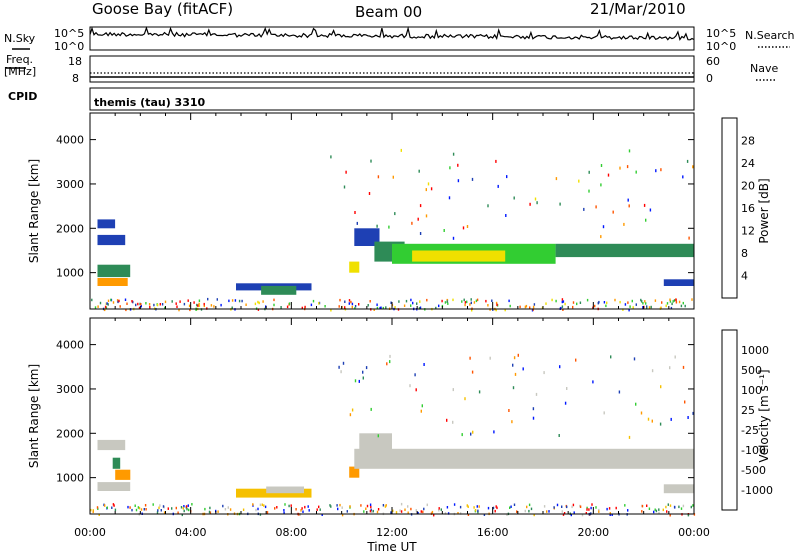 The height and width of the screenshot is (558, 800). Describe the element at coordinates (291, 532) in the screenshot. I see `x-tick-label: 08:00` at that location.